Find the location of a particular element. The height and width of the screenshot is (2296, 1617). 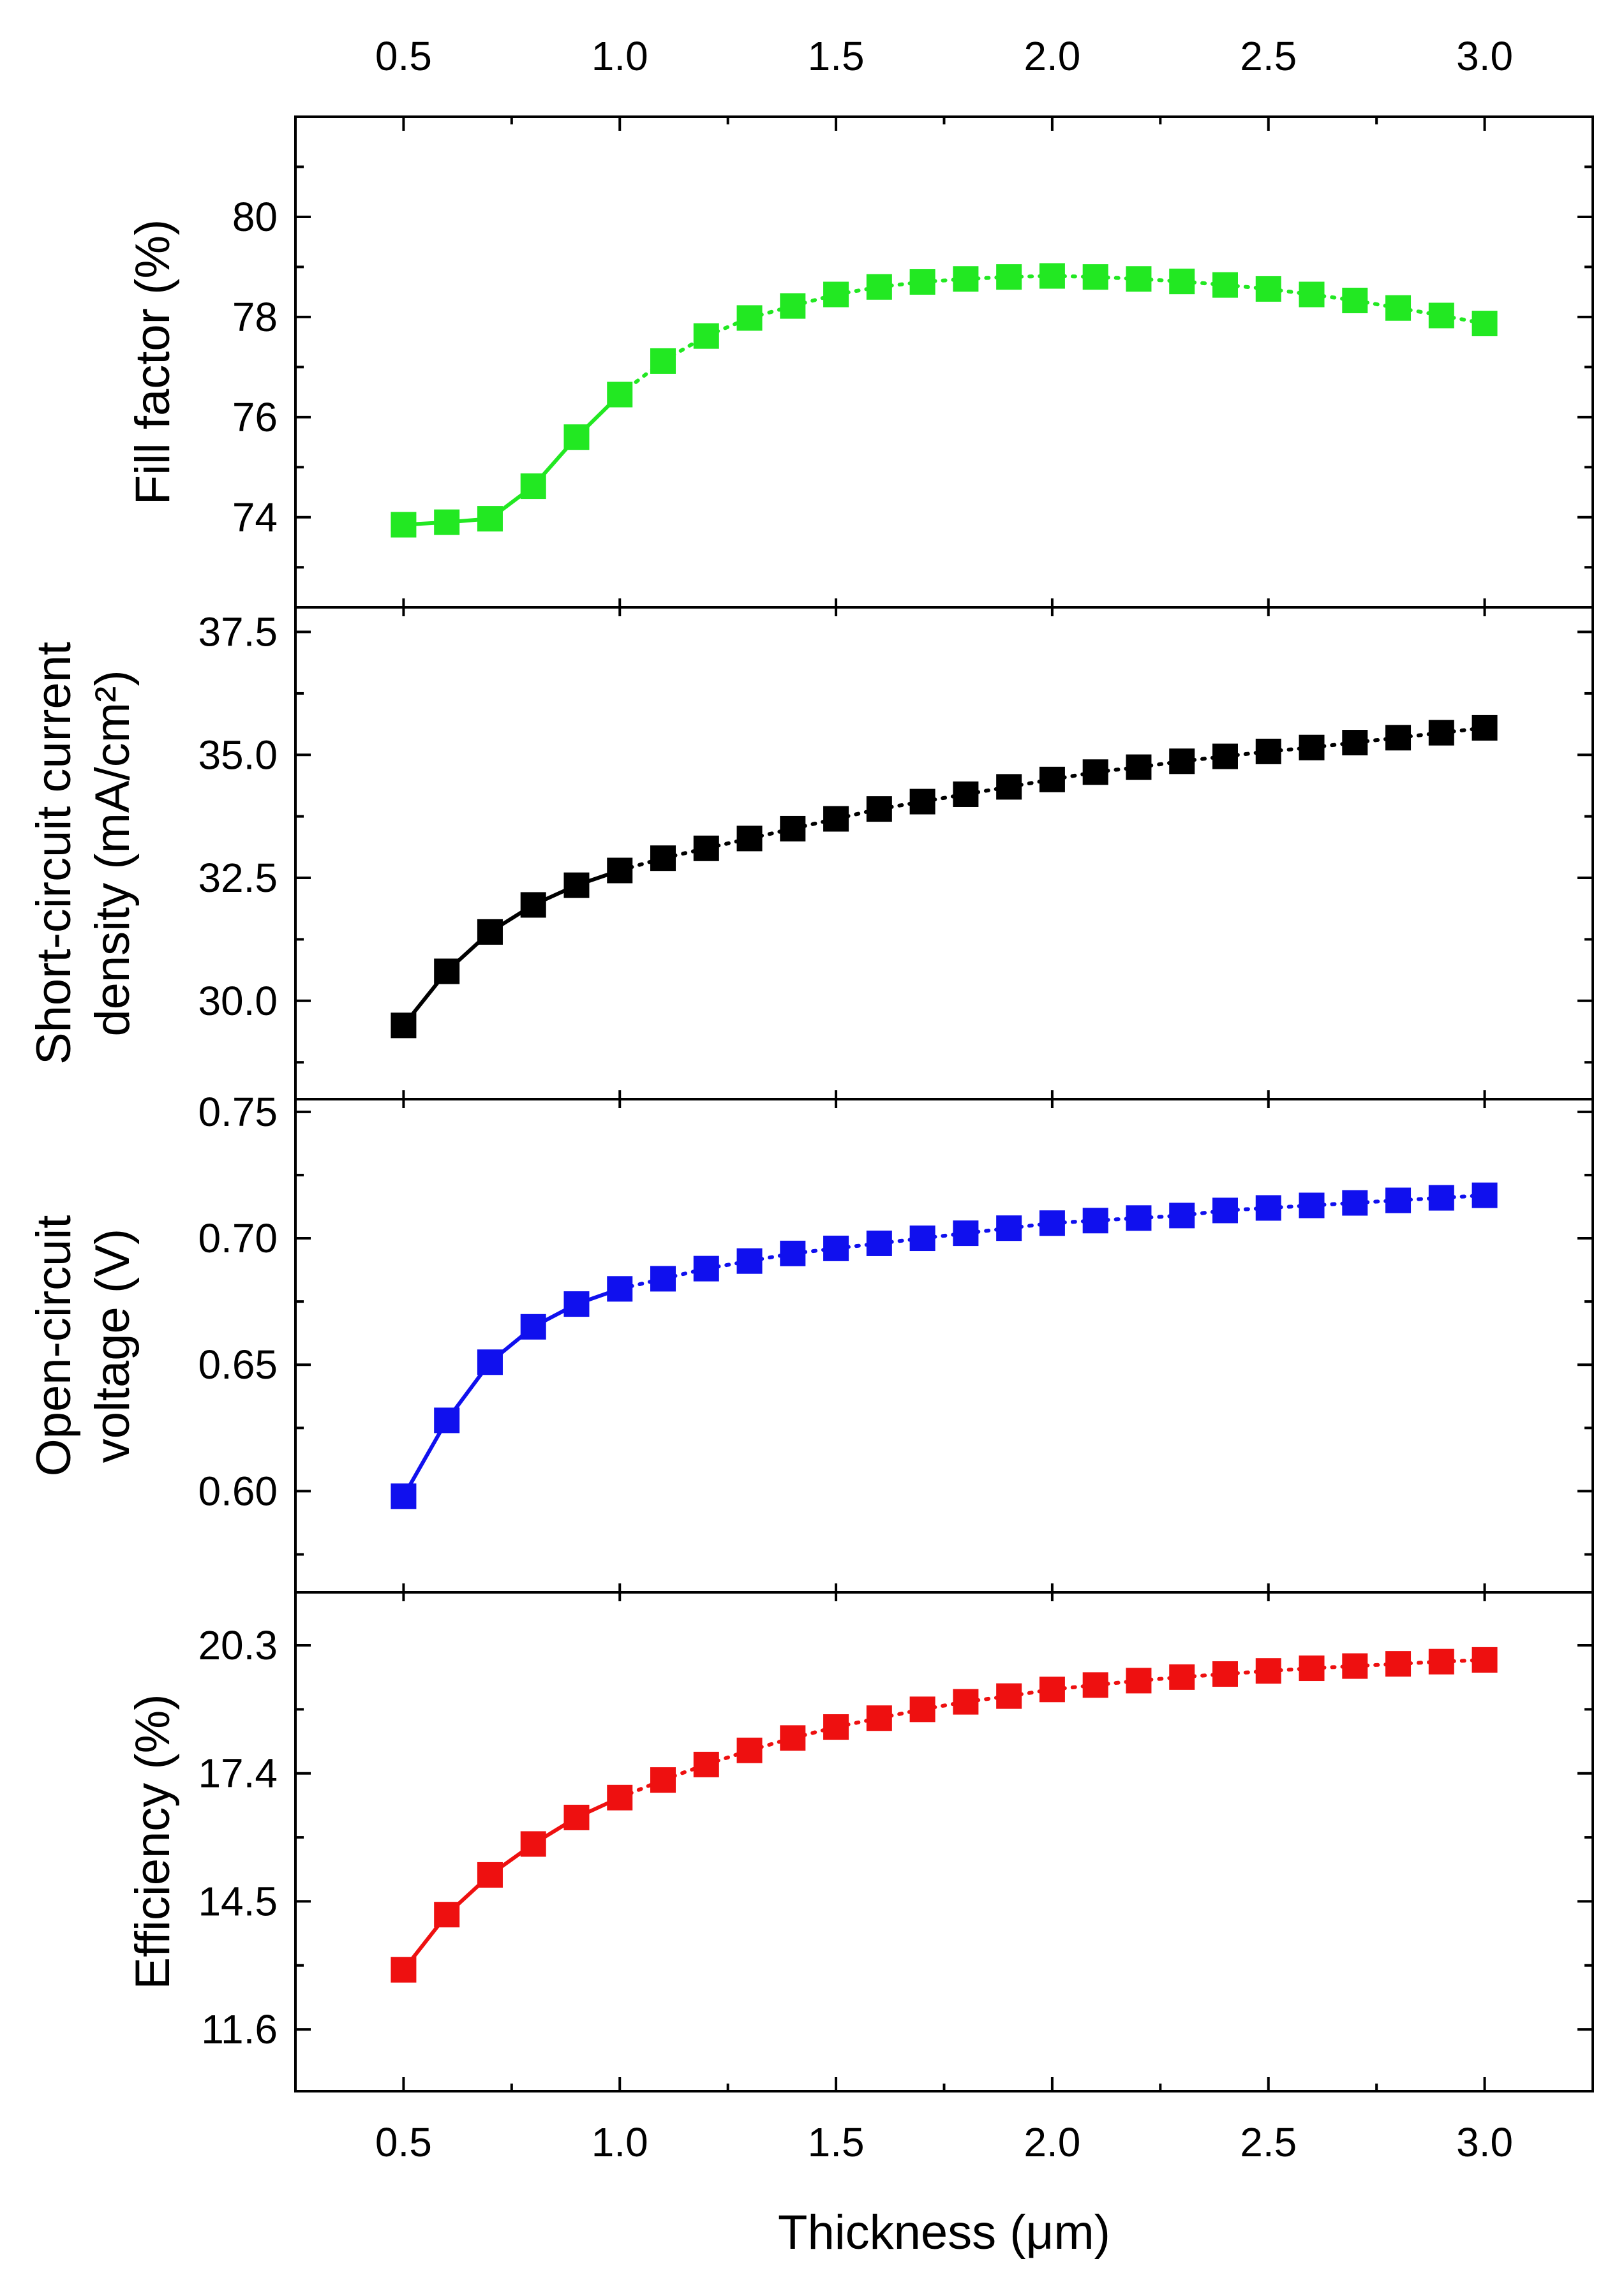

x-tick-label: 0.5 is located at coordinates (403, 2142).